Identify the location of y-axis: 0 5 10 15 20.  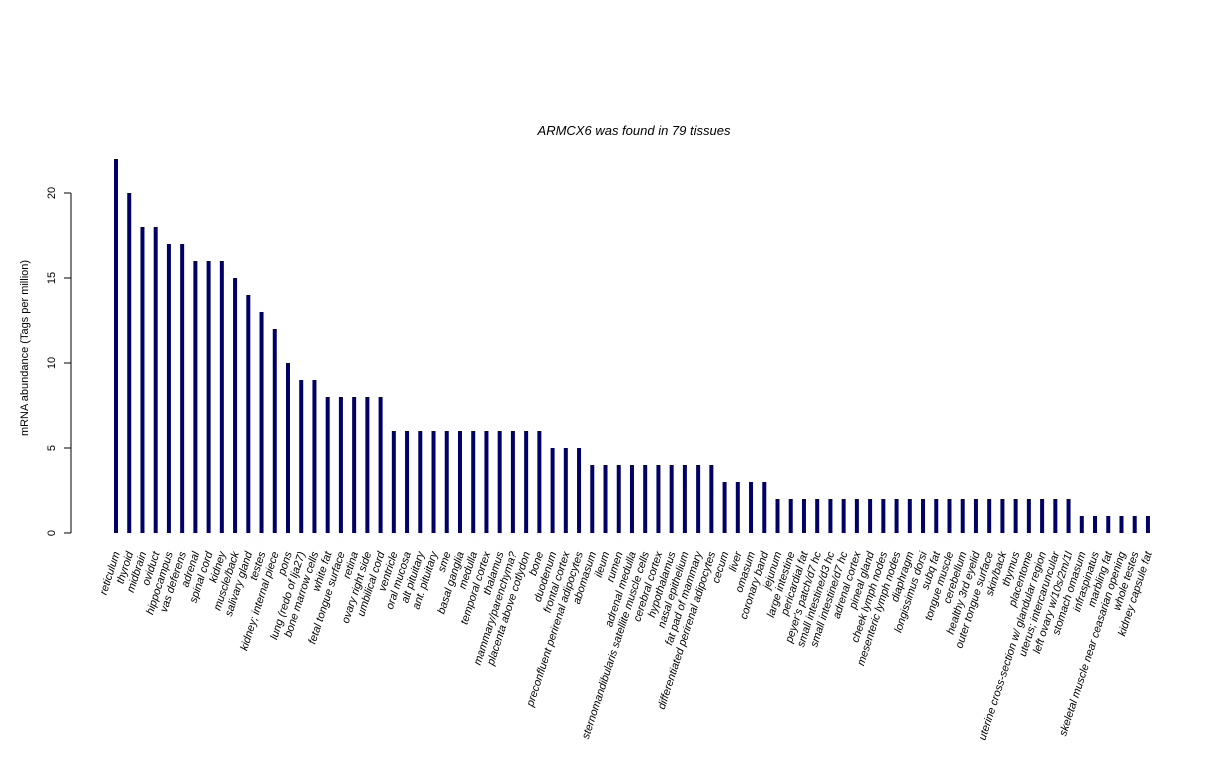
(59, 361).